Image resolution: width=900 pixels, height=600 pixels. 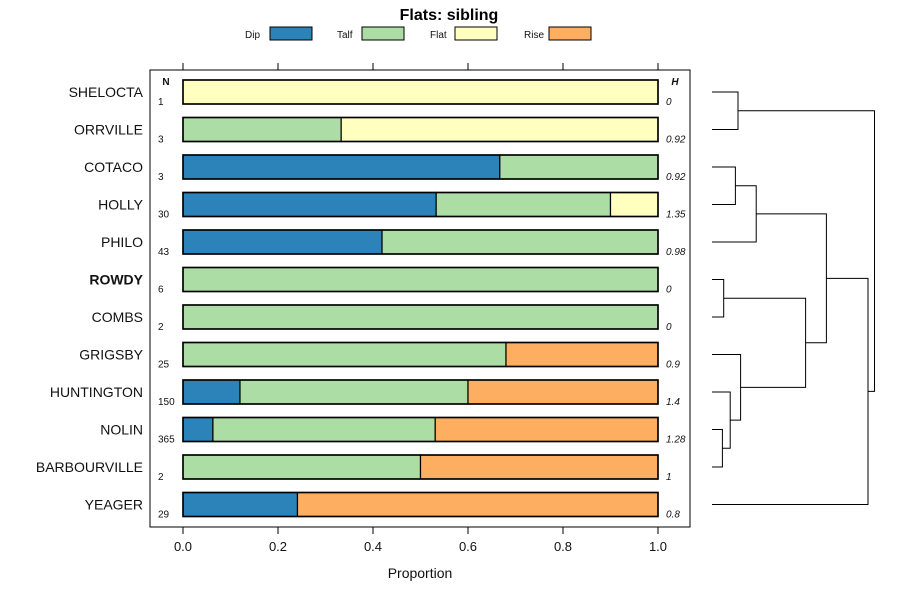 I want to click on h-value: 0.8, so click(x=673, y=515).